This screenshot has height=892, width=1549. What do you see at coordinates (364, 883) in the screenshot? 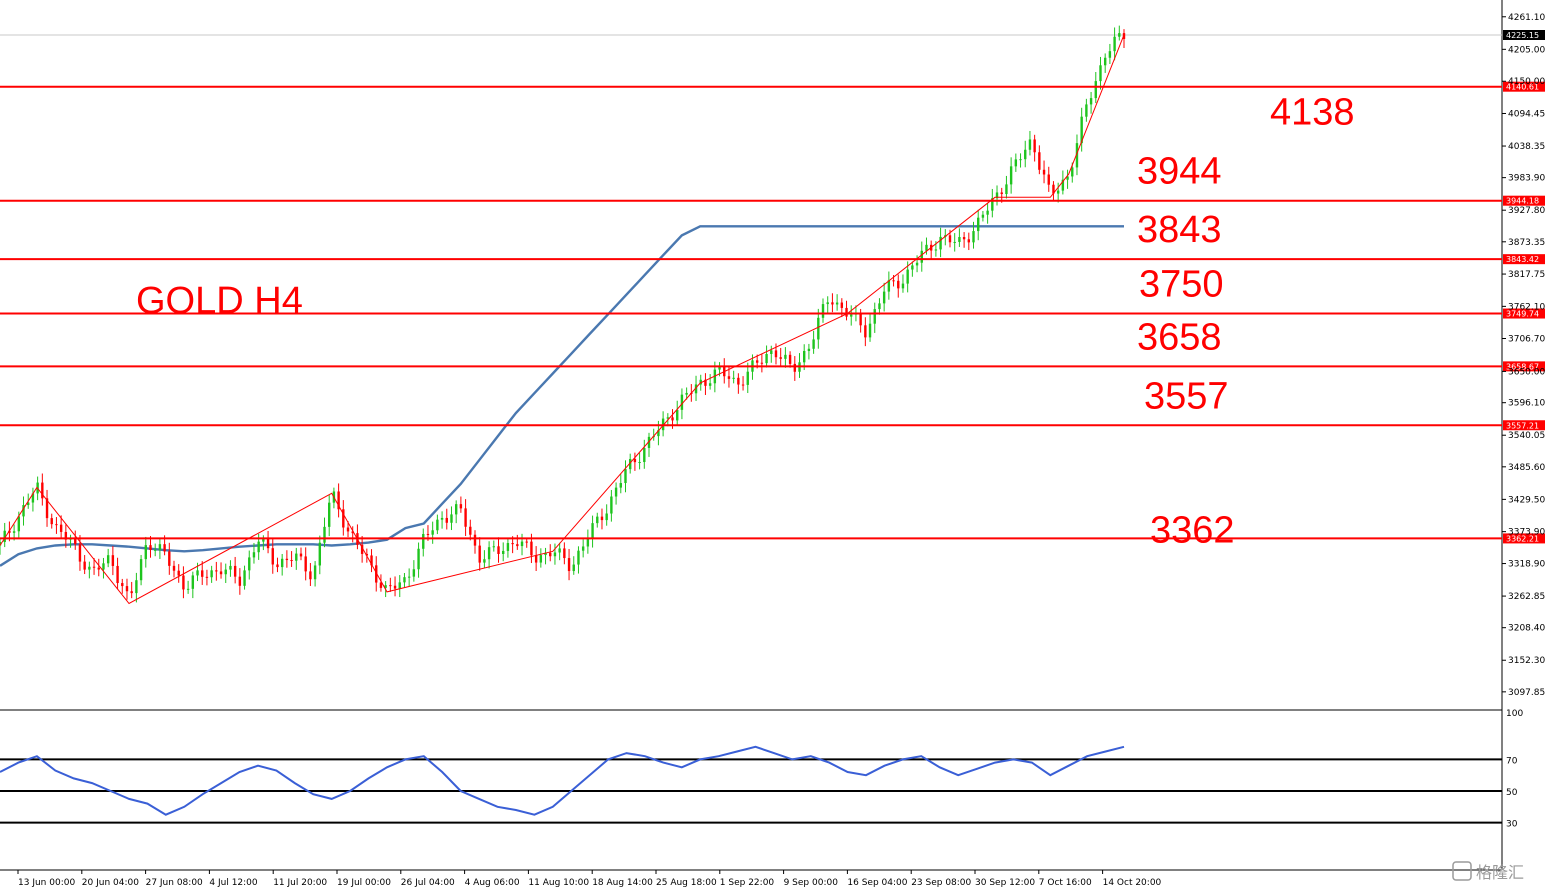
I see `x-tick-label: 19 Jul 00:00` at bounding box center [364, 883].